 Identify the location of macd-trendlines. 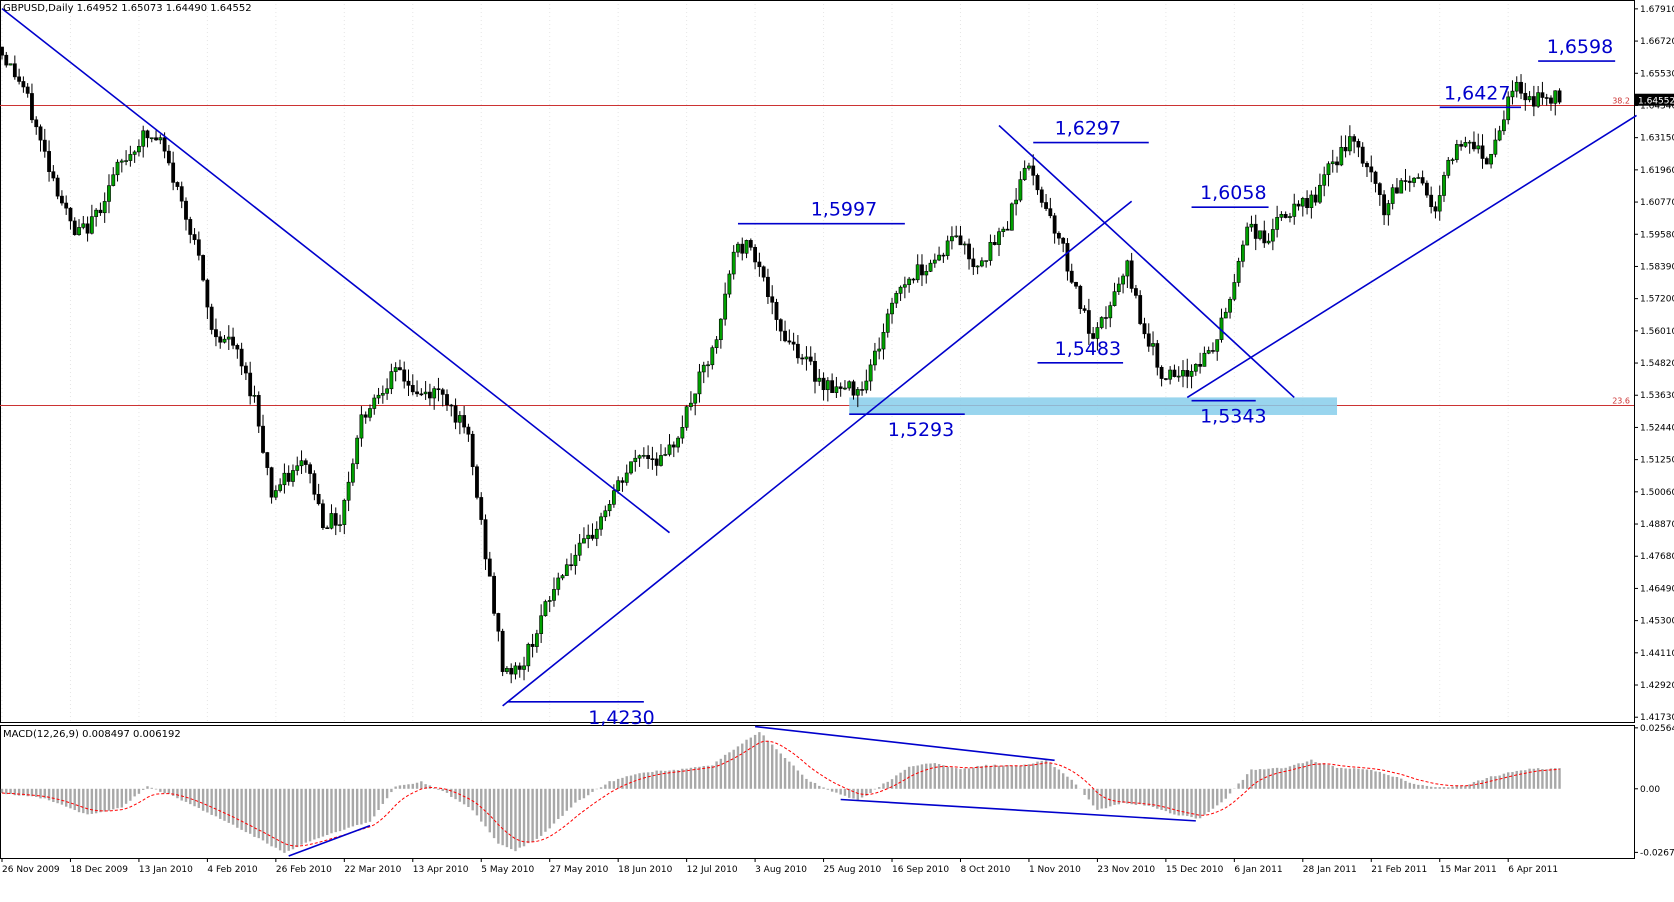
(742, 791).